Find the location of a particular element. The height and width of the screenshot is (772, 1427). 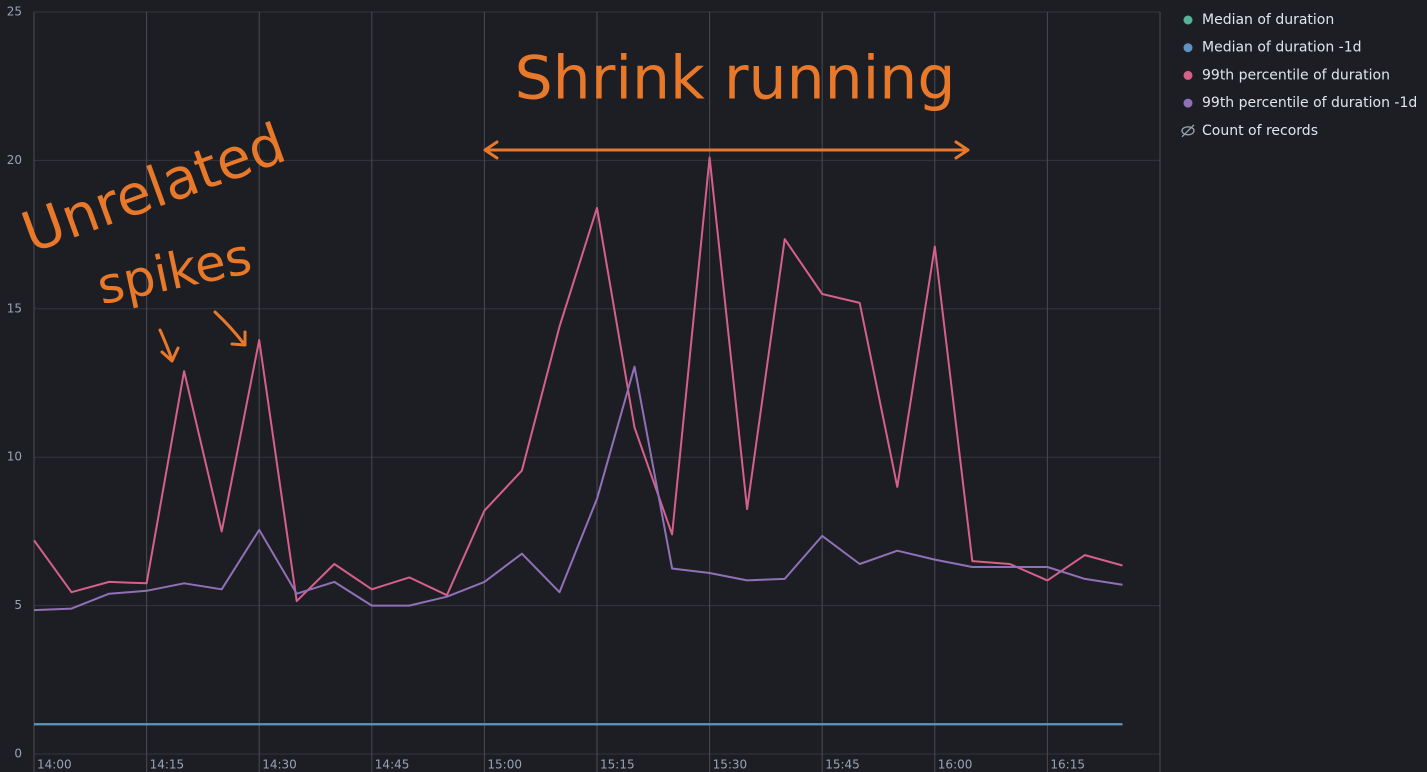

eye is located at coordinates (1188, 131).